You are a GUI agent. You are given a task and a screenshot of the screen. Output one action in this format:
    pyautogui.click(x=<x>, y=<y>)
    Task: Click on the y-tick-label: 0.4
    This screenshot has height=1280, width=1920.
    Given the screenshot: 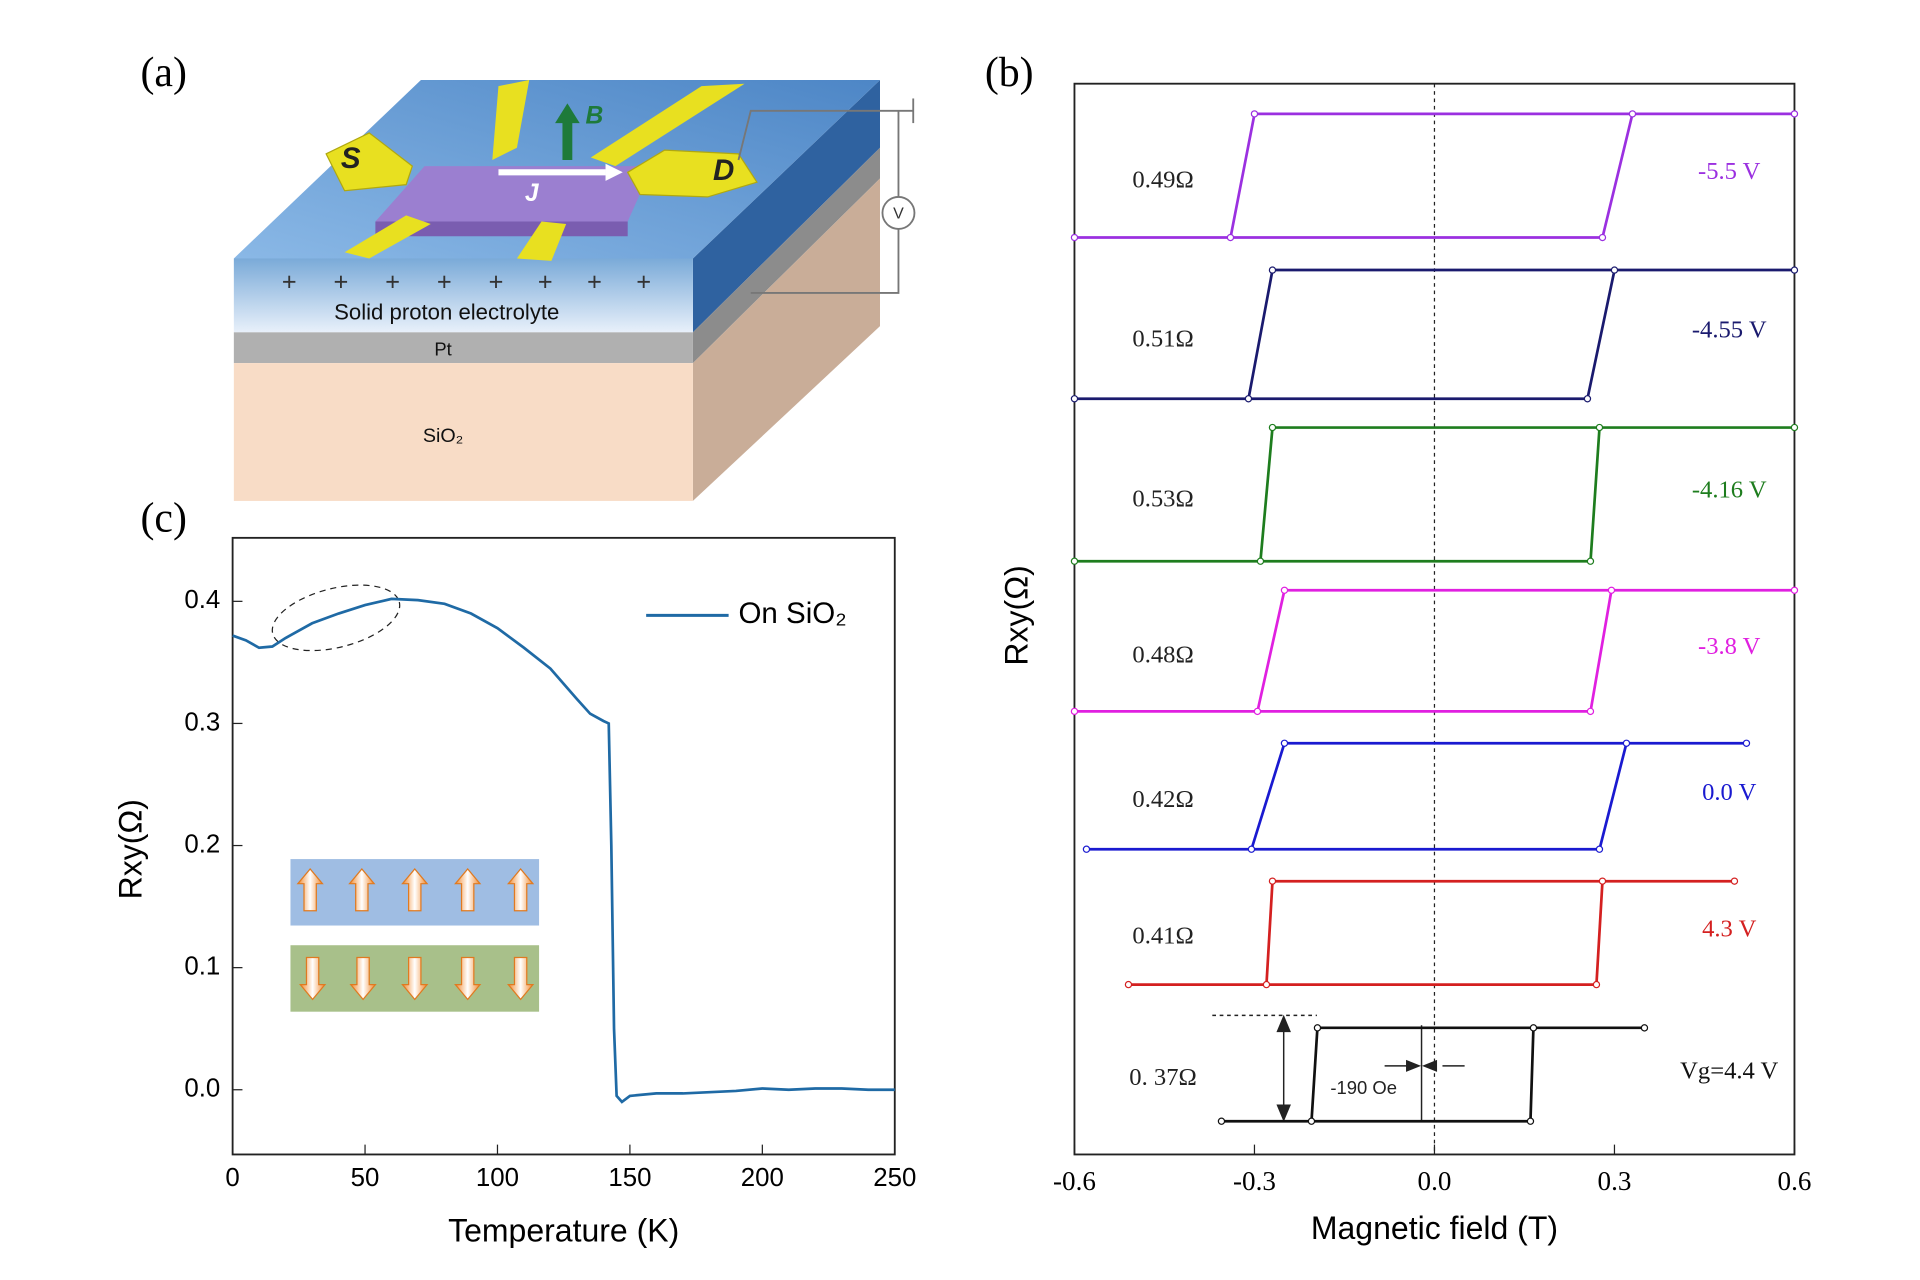 What is the action you would take?
    pyautogui.click(x=202, y=600)
    